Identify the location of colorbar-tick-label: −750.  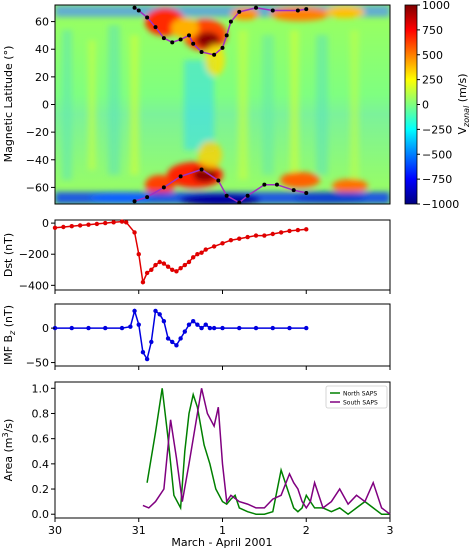
(437, 179).